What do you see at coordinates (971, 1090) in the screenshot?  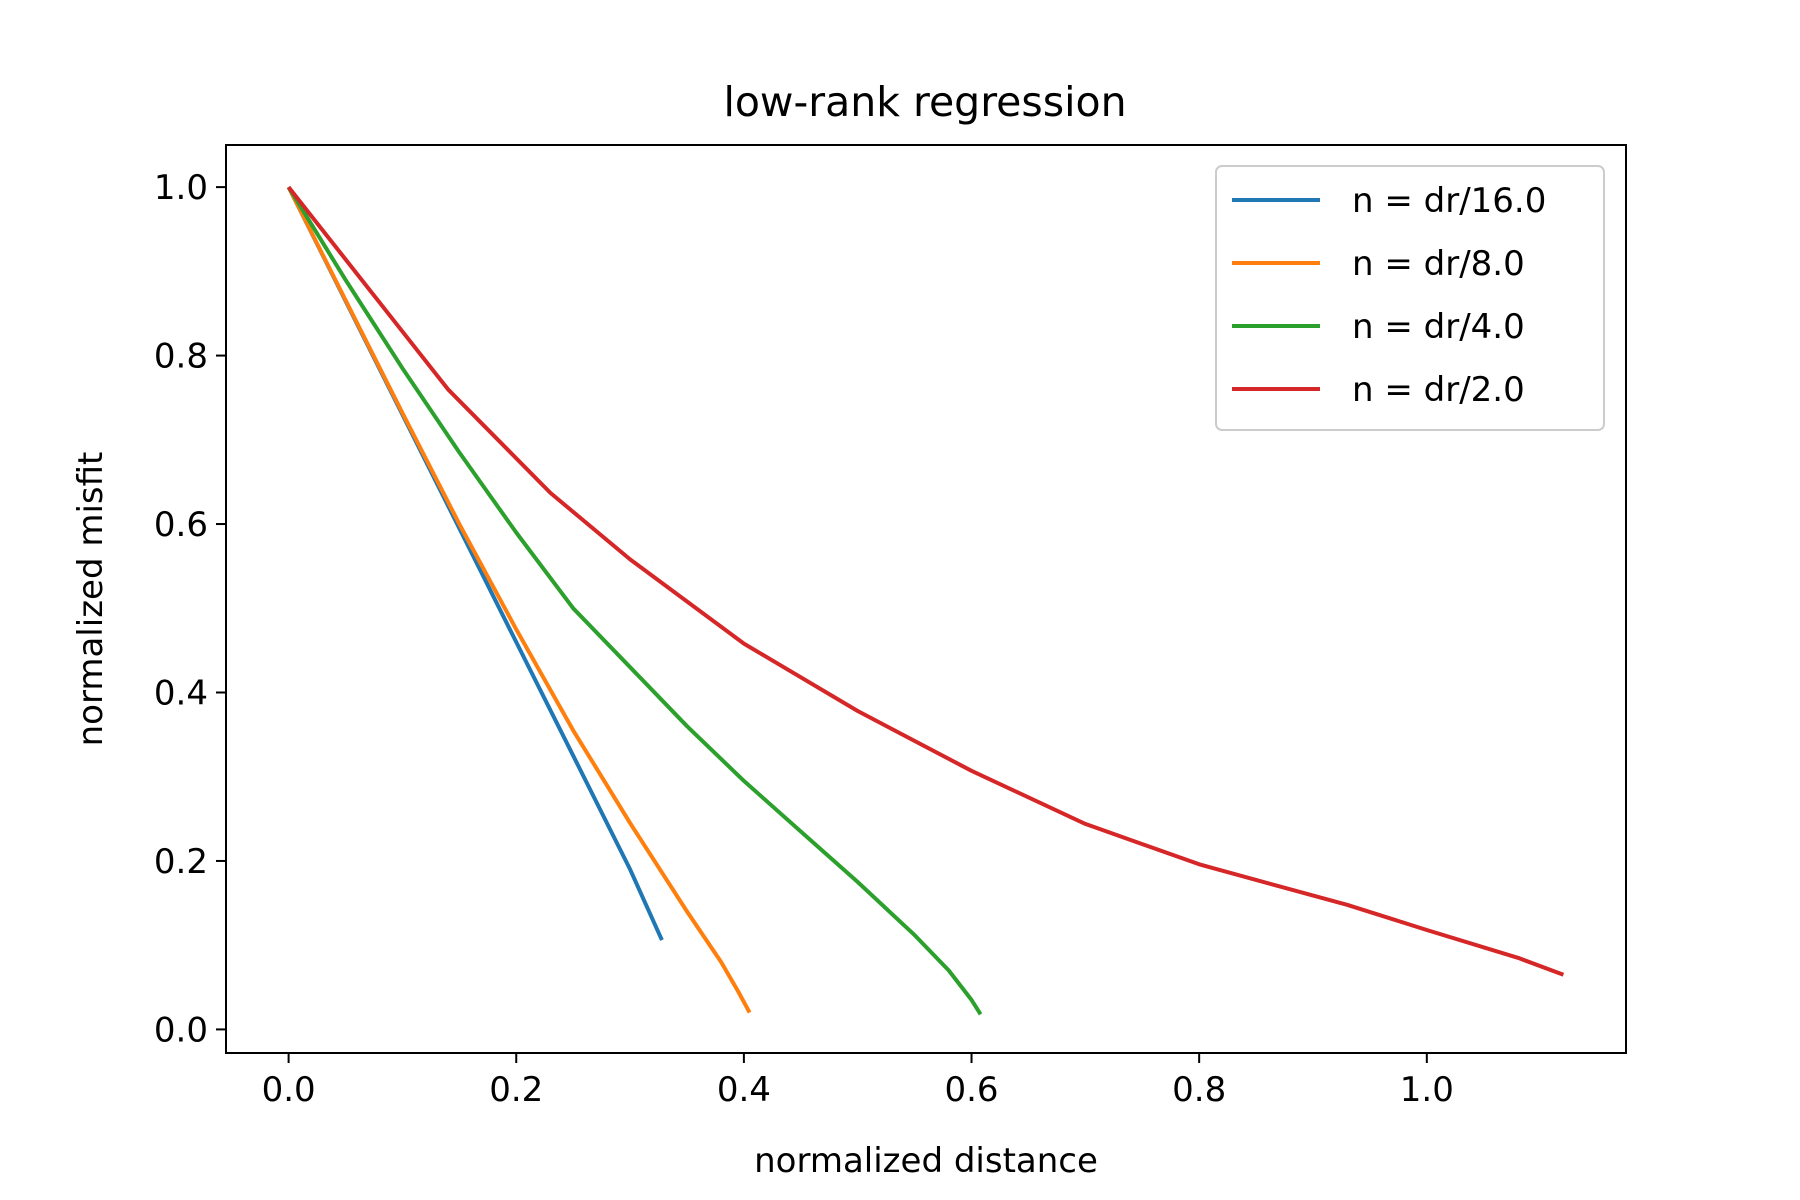 I see `x-tick-label: 0.6` at bounding box center [971, 1090].